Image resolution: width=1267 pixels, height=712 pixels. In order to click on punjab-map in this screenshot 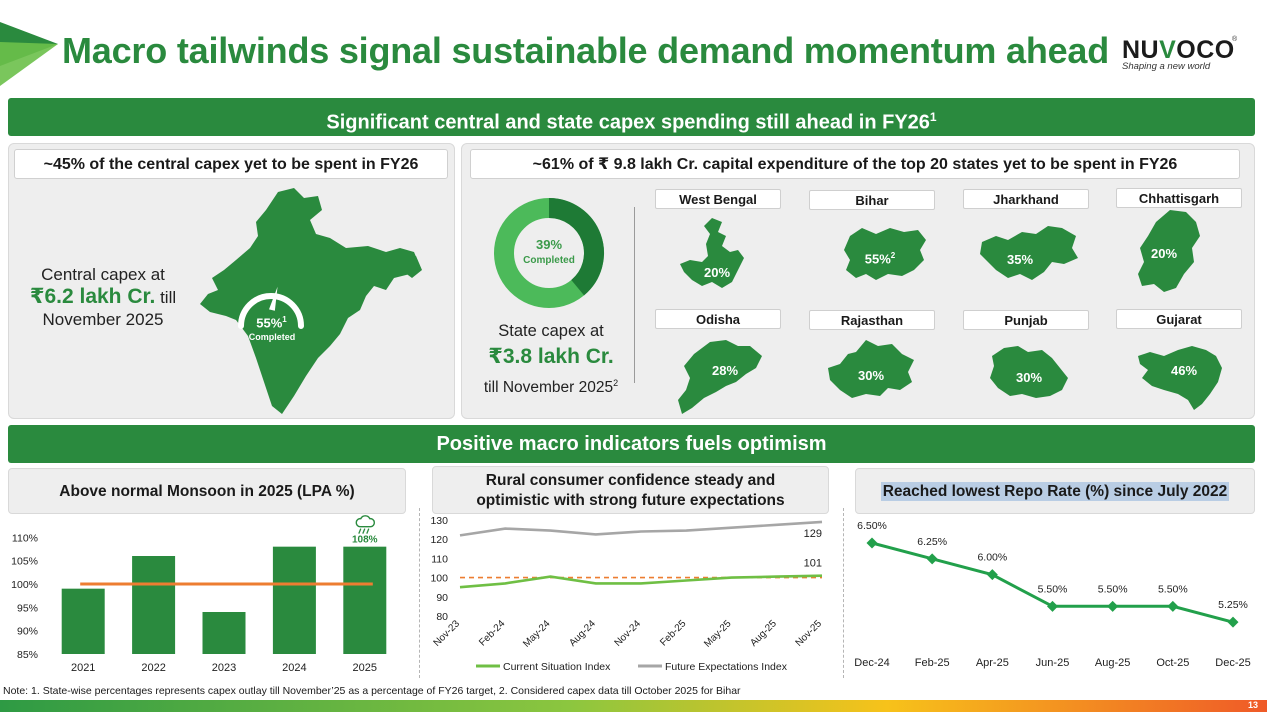, I will do `click(1029, 372)`.